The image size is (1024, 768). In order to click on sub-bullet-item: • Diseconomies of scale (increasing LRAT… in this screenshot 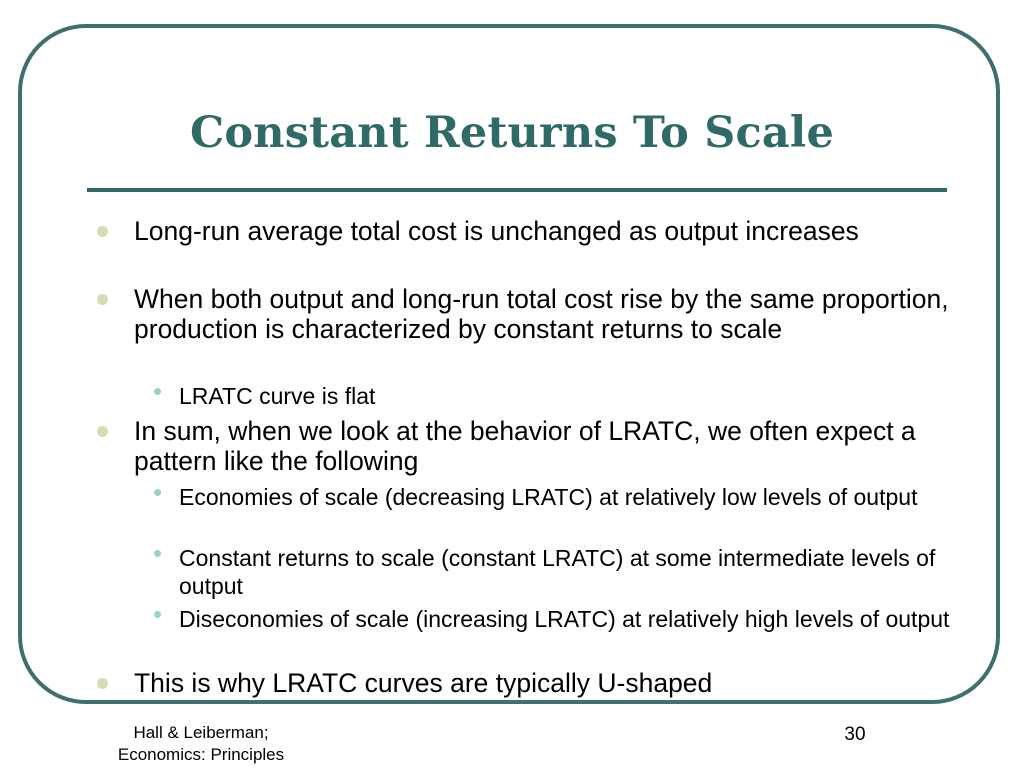, I will do `click(556, 617)`.